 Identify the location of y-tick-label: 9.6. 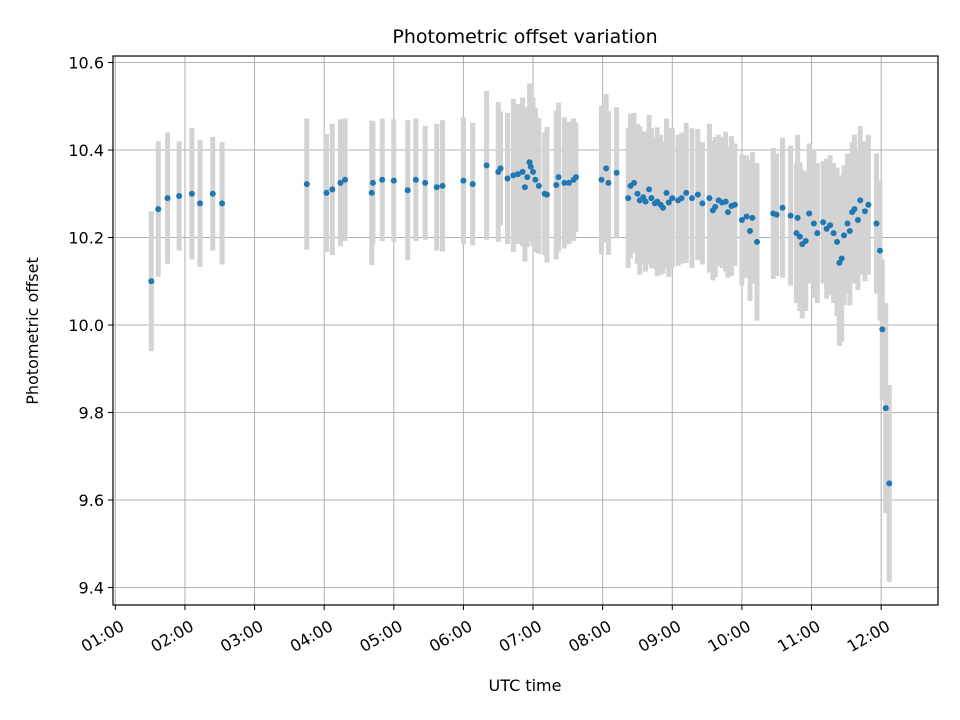
(91, 500).